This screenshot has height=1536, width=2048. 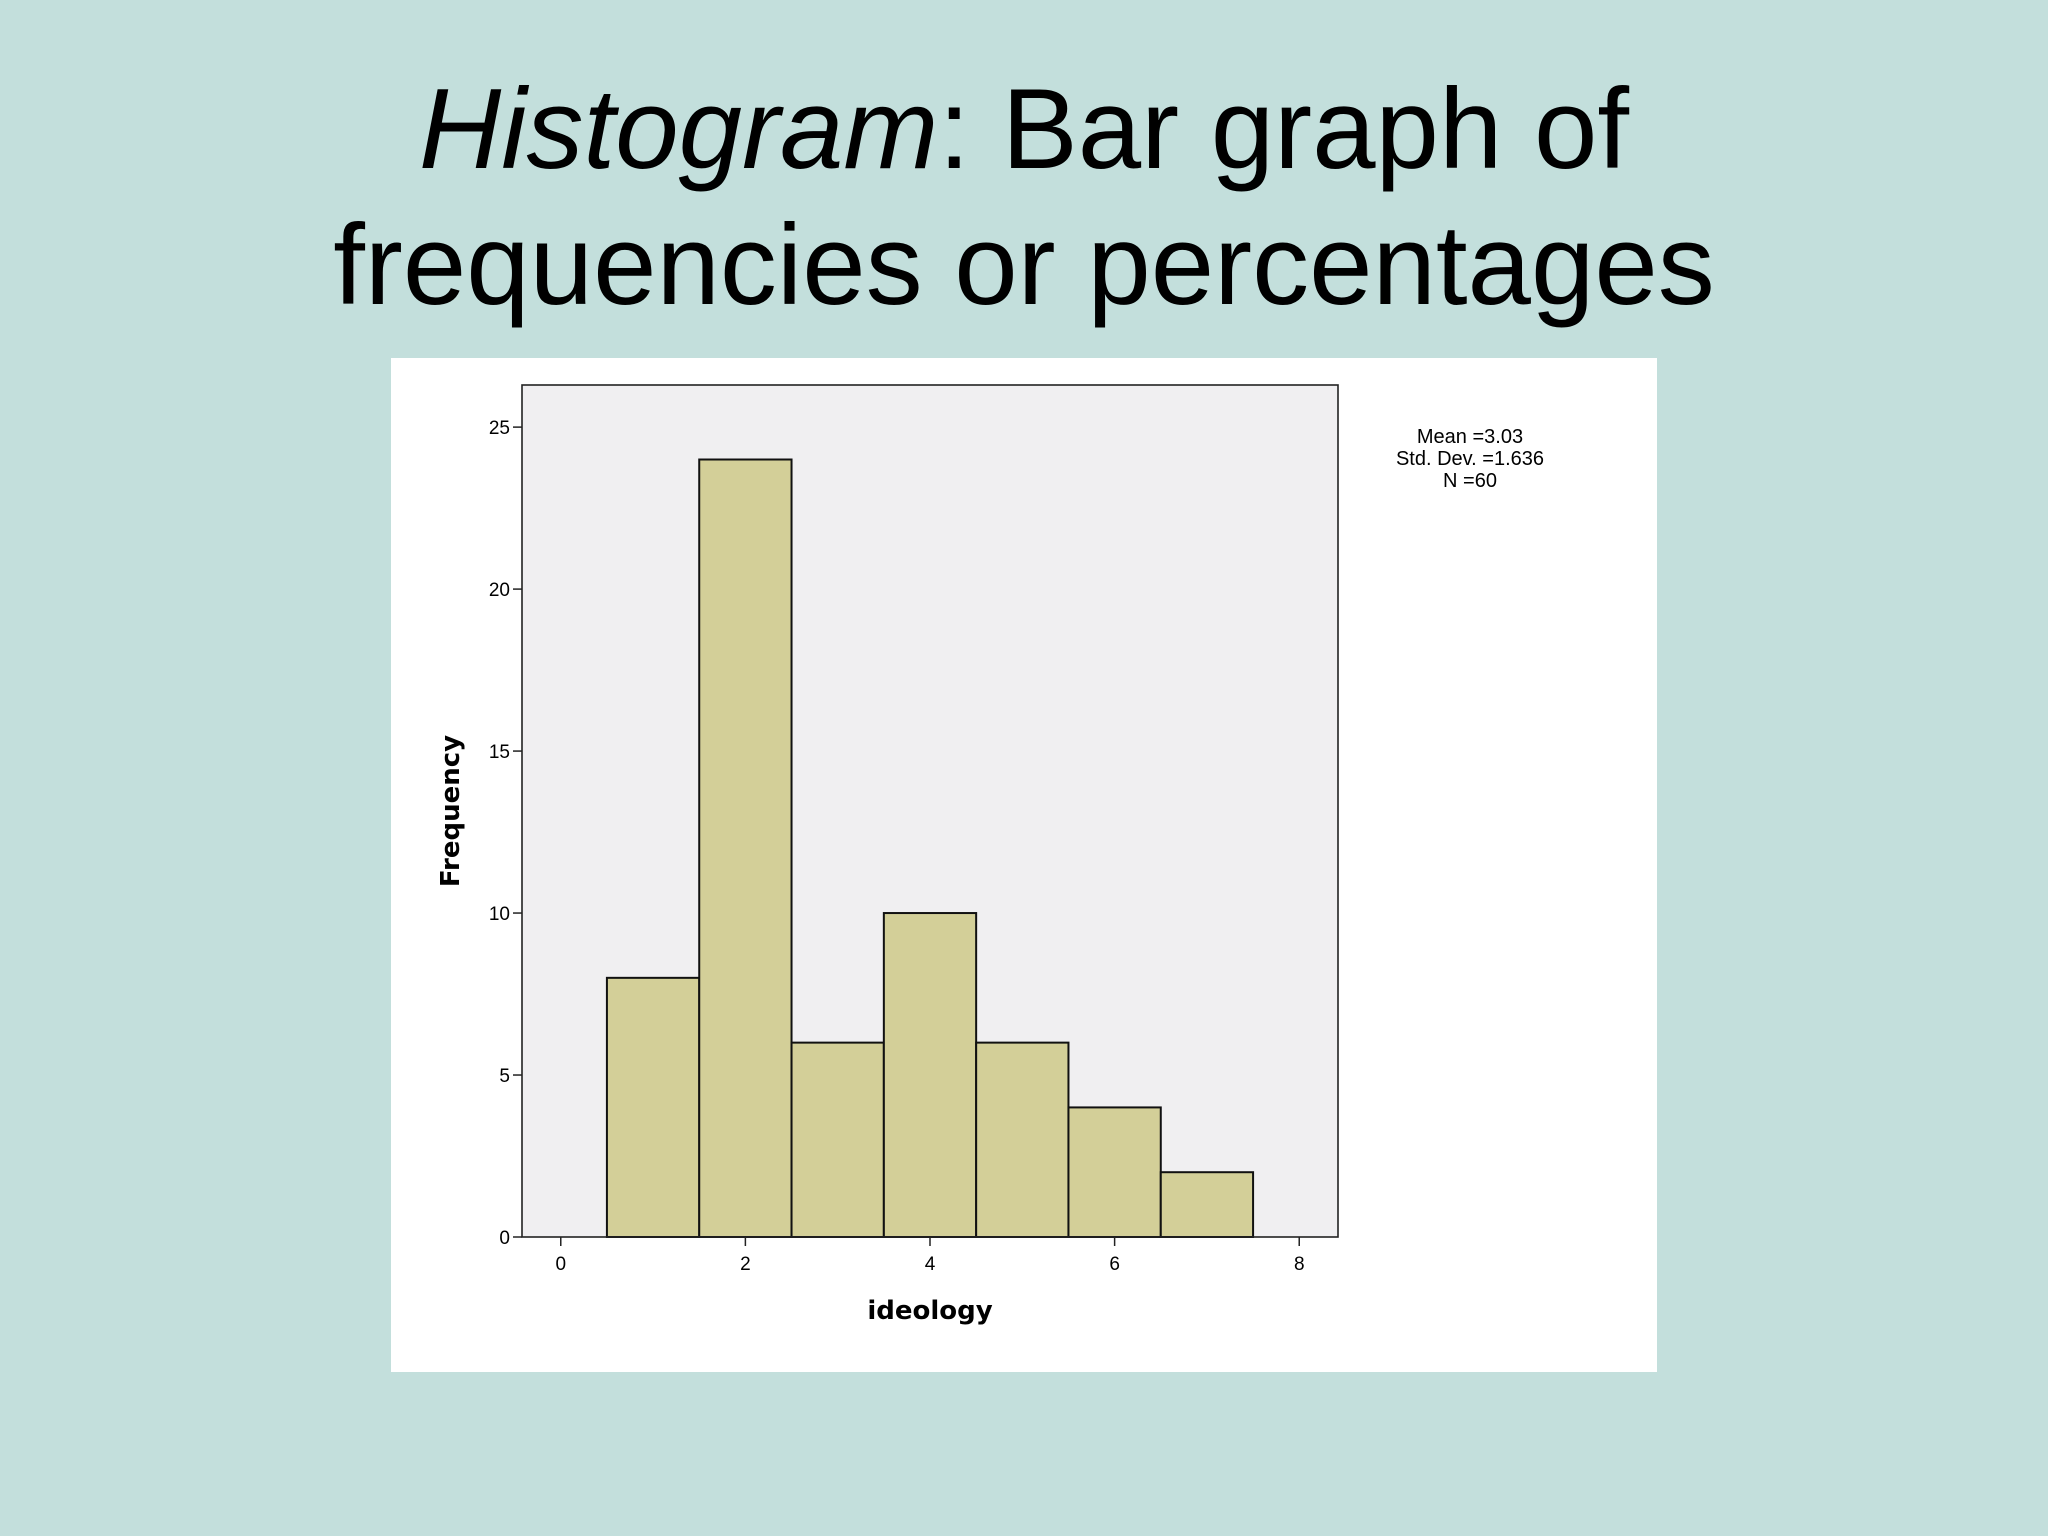 What do you see at coordinates (499, 590) in the screenshot?
I see `y-tick-label-20: 20` at bounding box center [499, 590].